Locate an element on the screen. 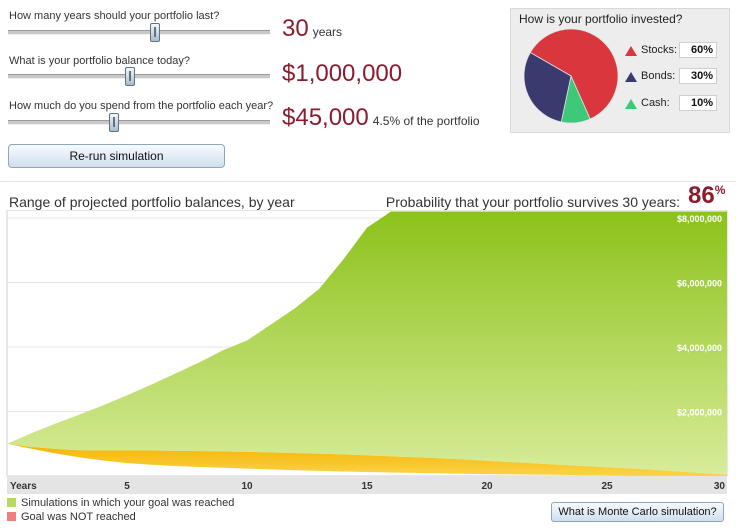 The width and height of the screenshot is (736, 528). probability-unit: % is located at coordinates (720, 190).